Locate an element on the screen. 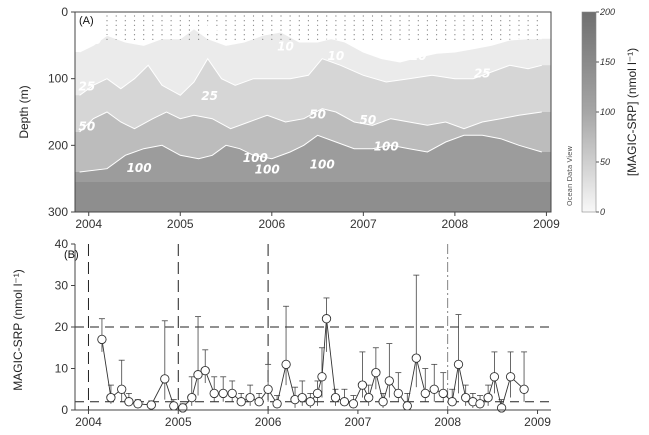 The height and width of the screenshot is (435, 649). y-tick-label: 20 is located at coordinates (62, 327).